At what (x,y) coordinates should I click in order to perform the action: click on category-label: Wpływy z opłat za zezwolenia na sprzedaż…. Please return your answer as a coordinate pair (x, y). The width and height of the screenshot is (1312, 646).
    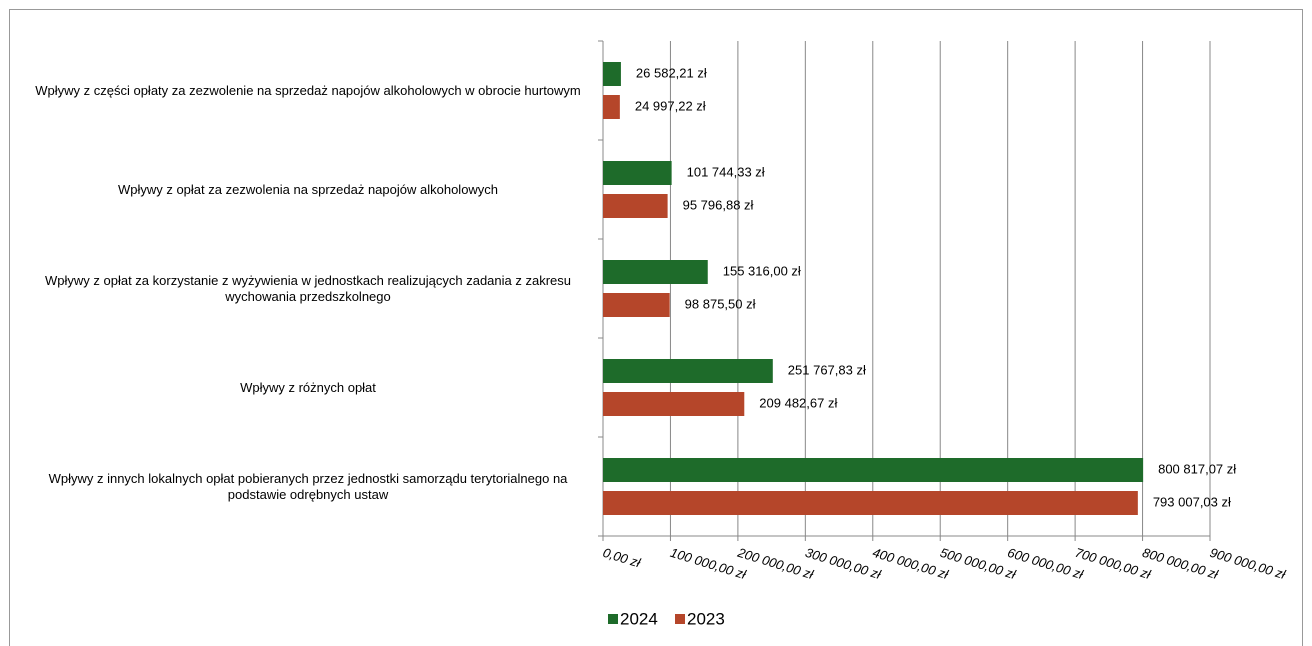
    Looking at the image, I should click on (308, 189).